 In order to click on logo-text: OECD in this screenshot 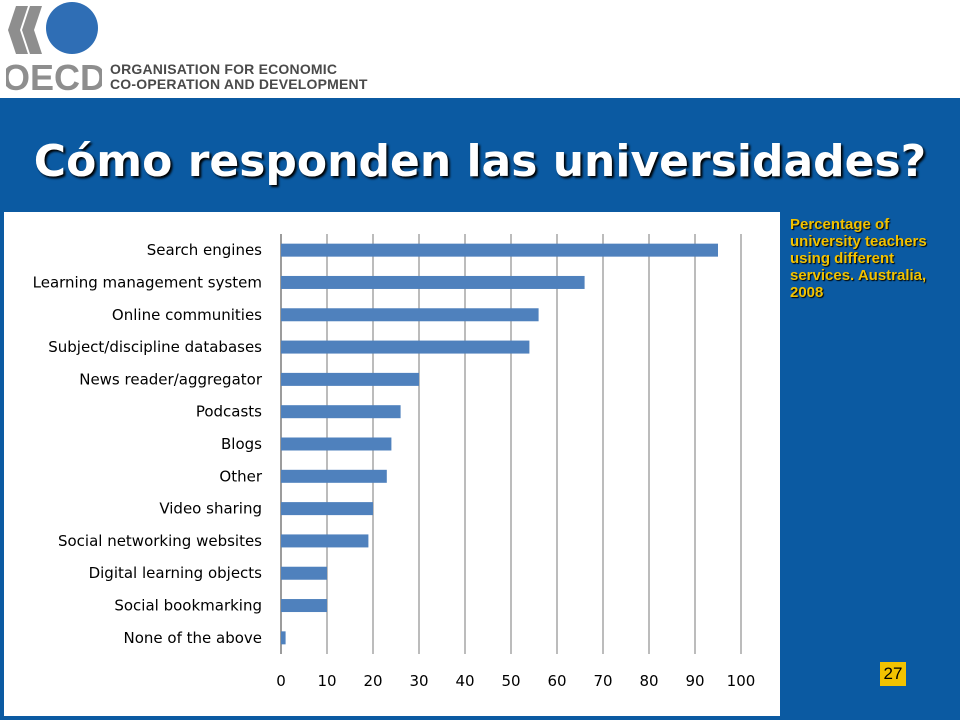, I will do `click(54, 75)`.